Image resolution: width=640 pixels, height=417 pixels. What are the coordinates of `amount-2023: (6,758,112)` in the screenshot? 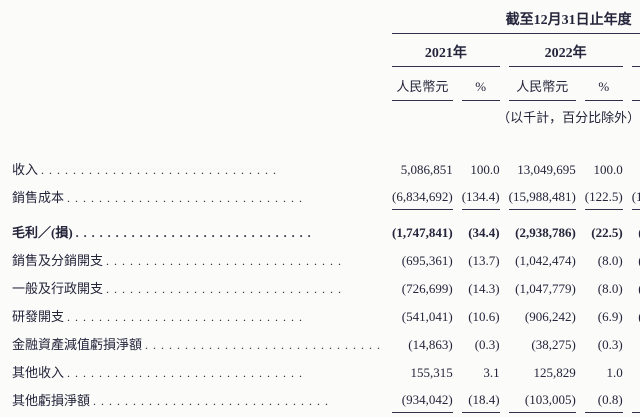 It's located at (636, 415).